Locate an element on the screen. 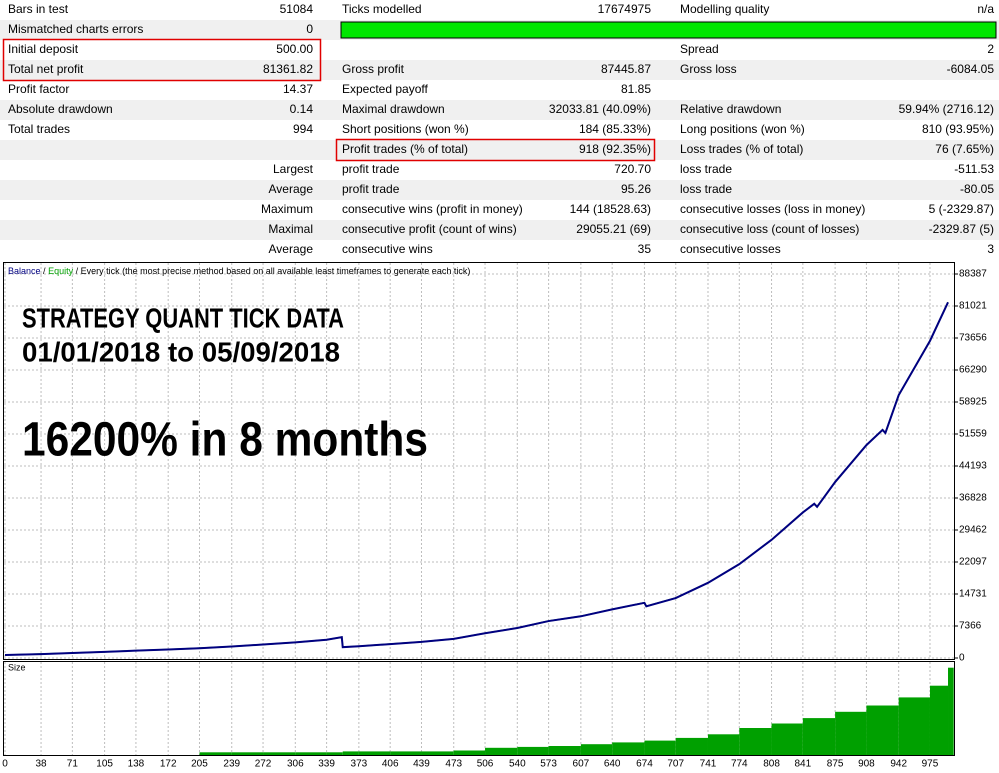  cell-label: Total net profit is located at coordinates (46, 69).